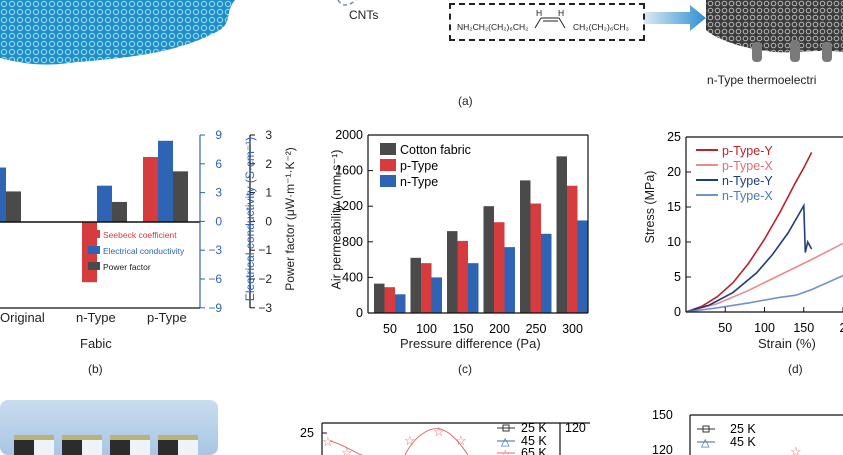 This screenshot has height=455, width=843. What do you see at coordinates (470, 343) in the screenshot?
I see `panel-c-xlabel: Pressure difference (Pa)` at bounding box center [470, 343].